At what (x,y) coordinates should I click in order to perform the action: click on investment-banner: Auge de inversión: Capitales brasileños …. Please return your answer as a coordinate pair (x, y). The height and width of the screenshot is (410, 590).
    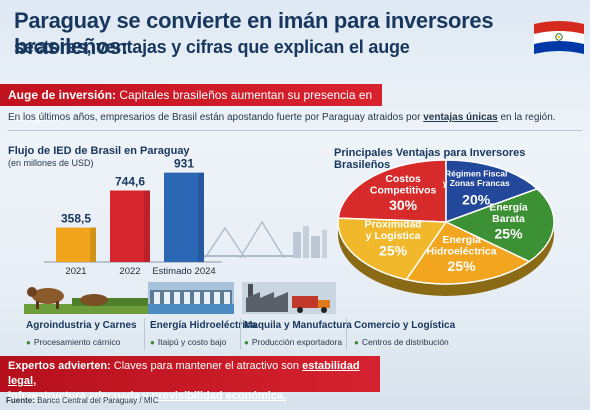
    Looking at the image, I should click on (191, 104).